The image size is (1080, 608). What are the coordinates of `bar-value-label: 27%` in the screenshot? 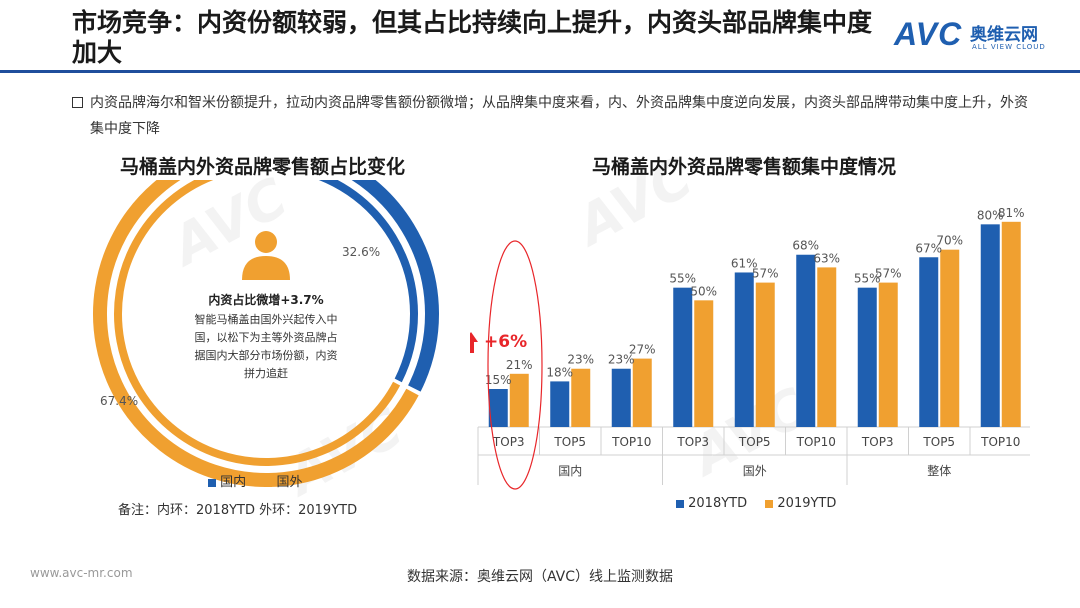 It's located at (642, 350).